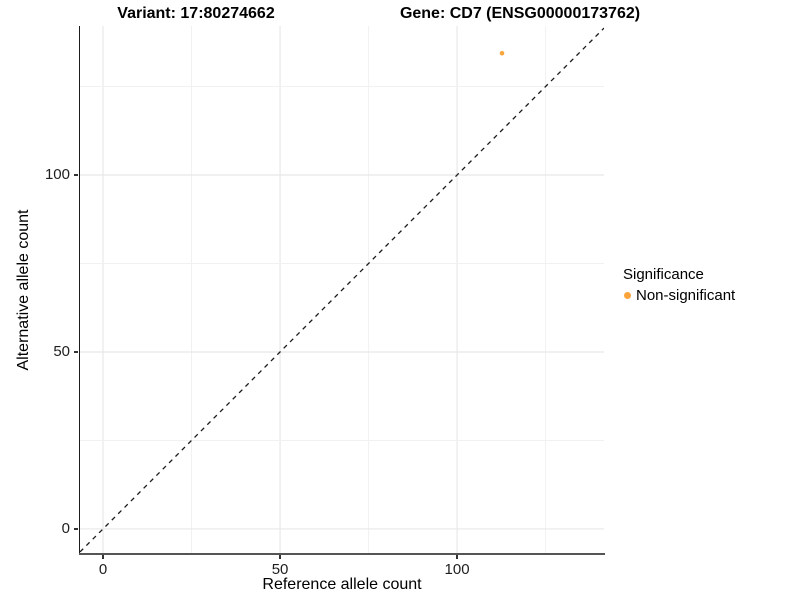 The height and width of the screenshot is (600, 800). I want to click on y-axis-title: Alternative allele count, so click(23, 290).